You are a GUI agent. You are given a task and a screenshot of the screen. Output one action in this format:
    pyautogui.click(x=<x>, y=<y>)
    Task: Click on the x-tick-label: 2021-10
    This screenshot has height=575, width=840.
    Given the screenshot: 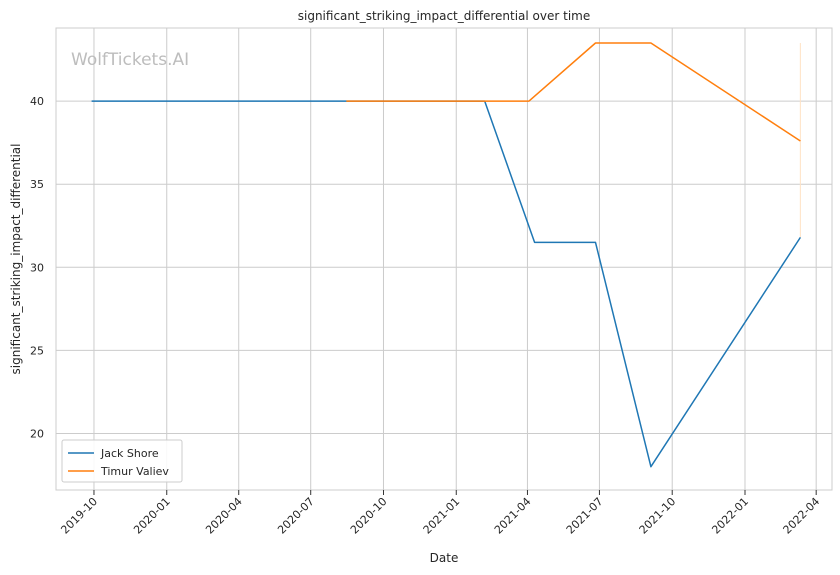 What is the action you would take?
    pyautogui.click(x=658, y=516)
    